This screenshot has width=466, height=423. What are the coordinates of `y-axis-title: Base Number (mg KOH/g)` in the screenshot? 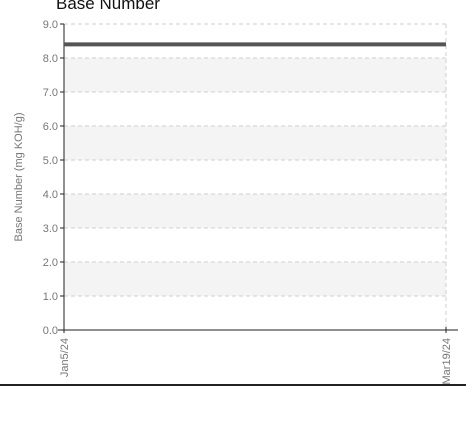 It's located at (19, 177).